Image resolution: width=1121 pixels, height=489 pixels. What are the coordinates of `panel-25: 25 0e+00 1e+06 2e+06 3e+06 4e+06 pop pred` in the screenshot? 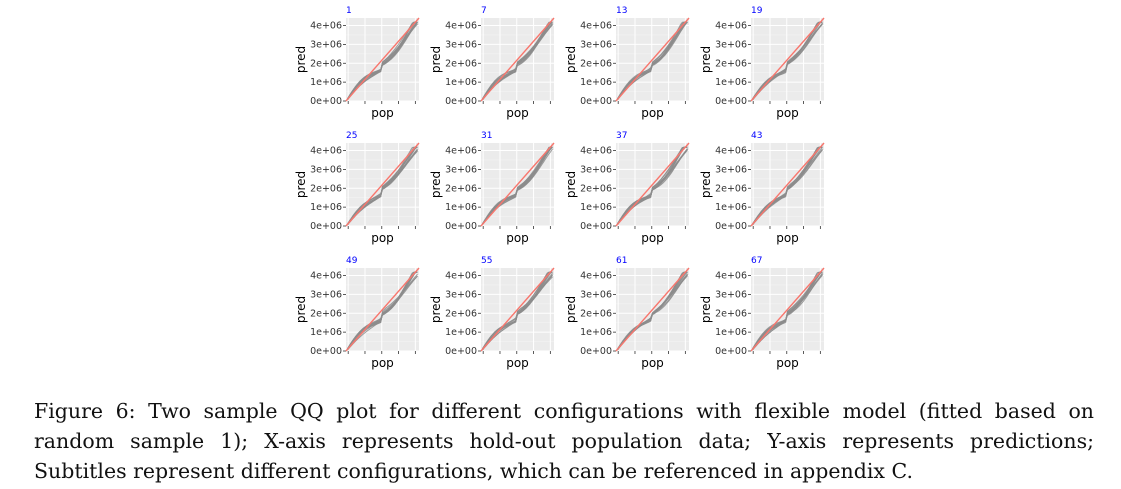 It's located at (357, 188).